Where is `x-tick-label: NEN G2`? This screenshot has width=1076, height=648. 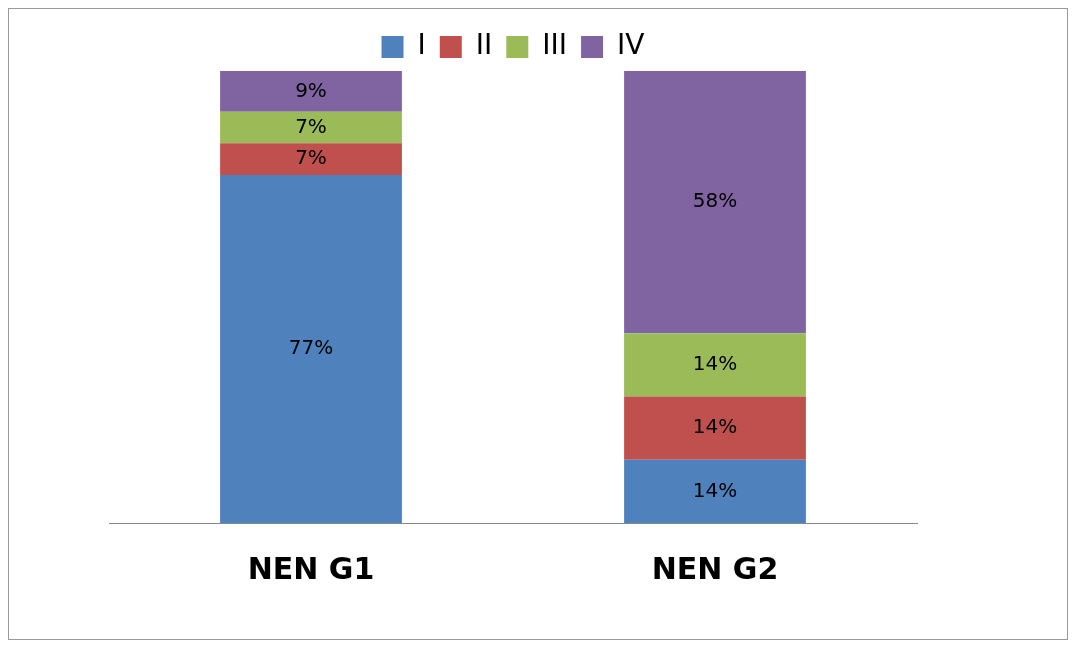 x-tick-label: NEN G2 is located at coordinates (715, 568).